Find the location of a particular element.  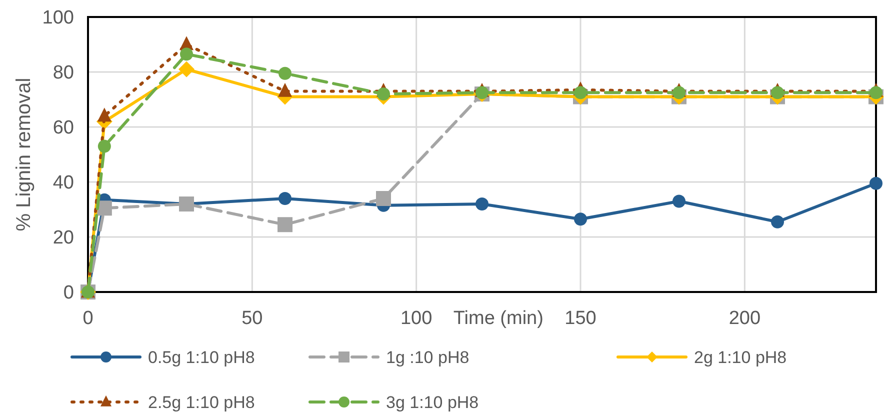

y-tick-label: 40 is located at coordinates (63, 183).